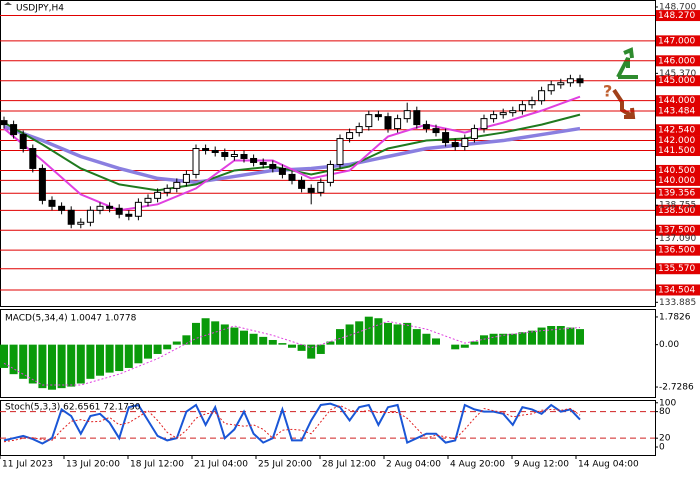 The width and height of the screenshot is (700, 500). I want to click on y-tick-label: 100, so click(667, 403).